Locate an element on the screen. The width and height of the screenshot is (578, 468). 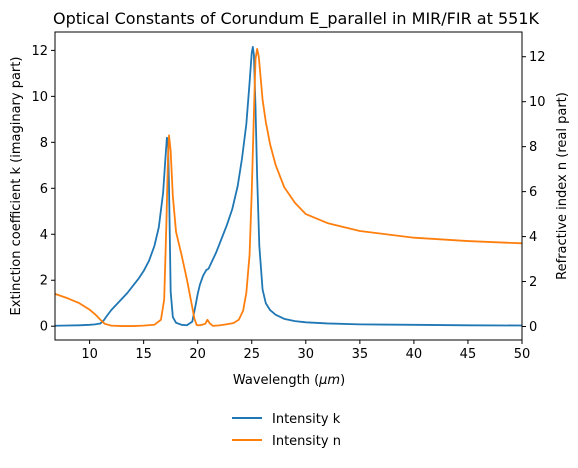
x-tick-label: 30 is located at coordinates (306, 354).